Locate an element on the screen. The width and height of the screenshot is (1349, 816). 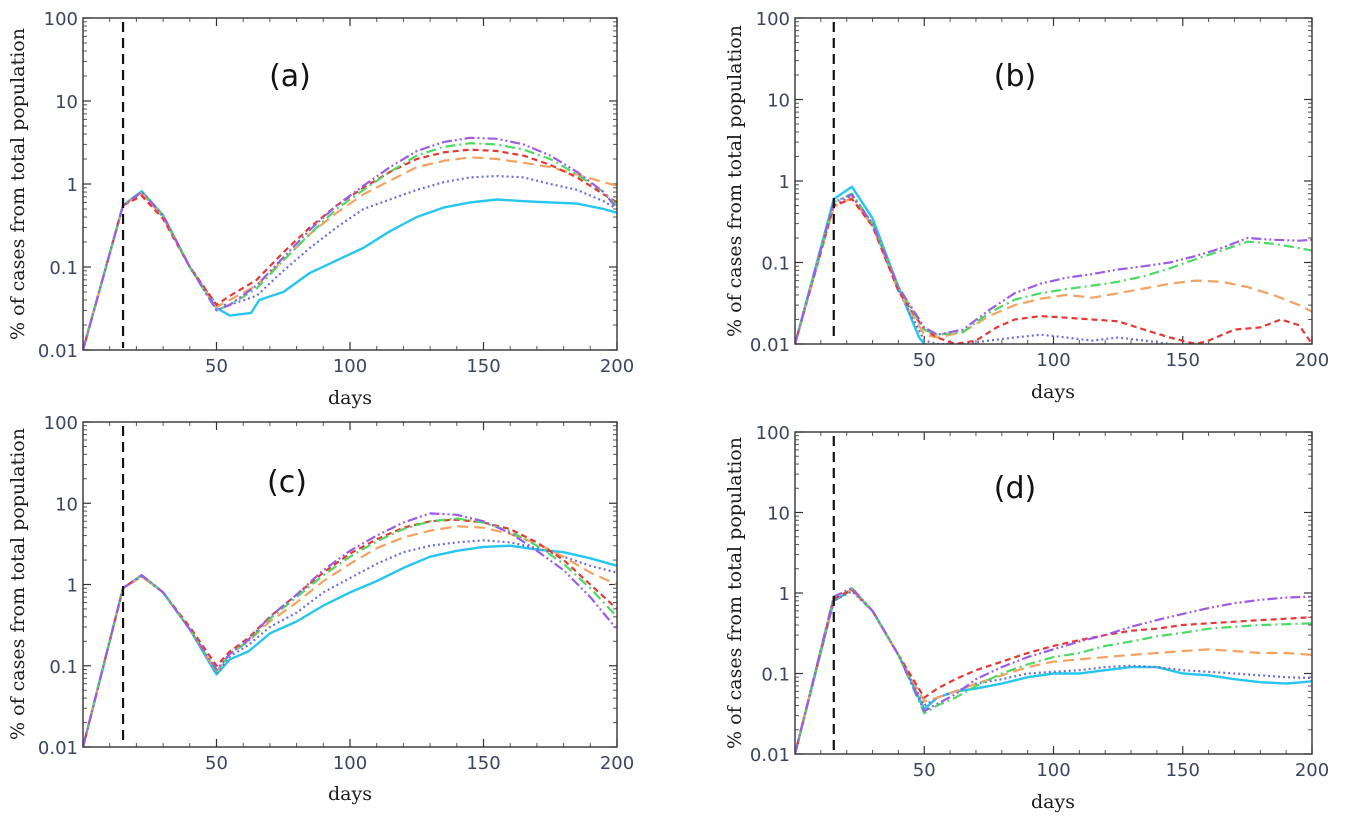
panel-label: (c) is located at coordinates (287, 482).